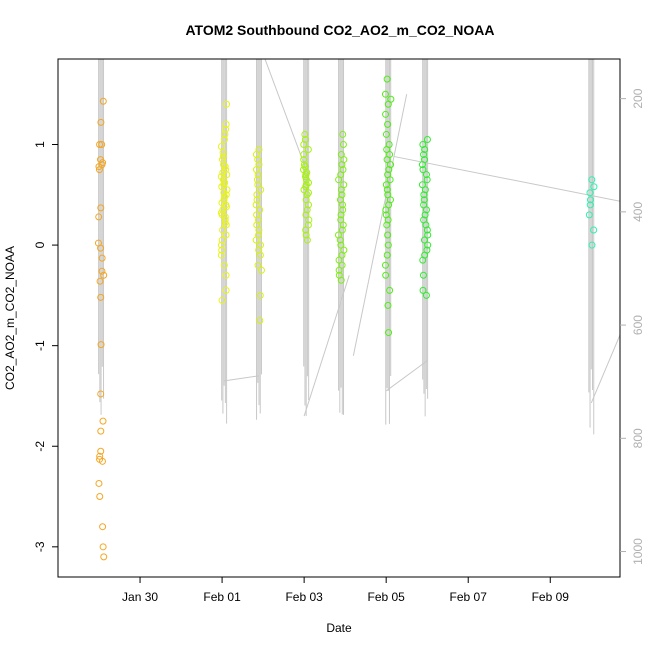  Describe the element at coordinates (551, 597) in the screenshot. I see `x-tick-label: Feb 09` at that location.